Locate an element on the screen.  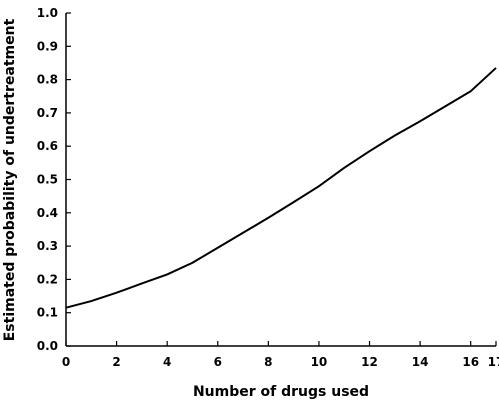
x-tick-label: 14 is located at coordinates (420, 362).